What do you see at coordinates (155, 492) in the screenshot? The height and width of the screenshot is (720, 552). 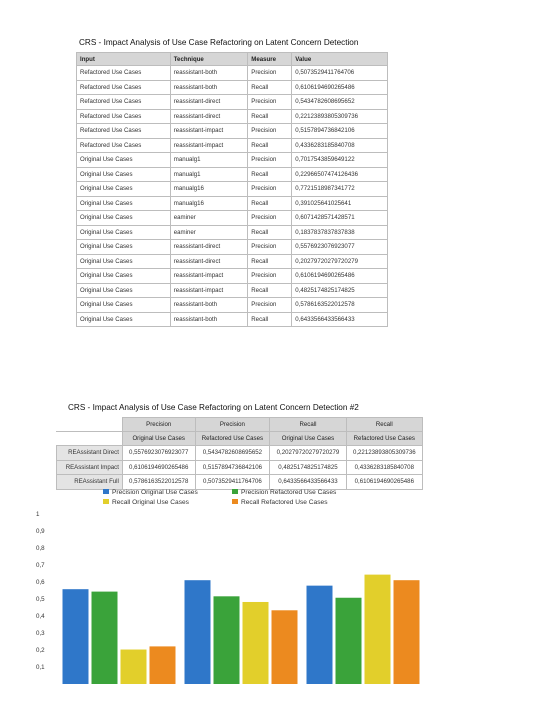 I see `legend-label: Precision Original Use Cases` at bounding box center [155, 492].